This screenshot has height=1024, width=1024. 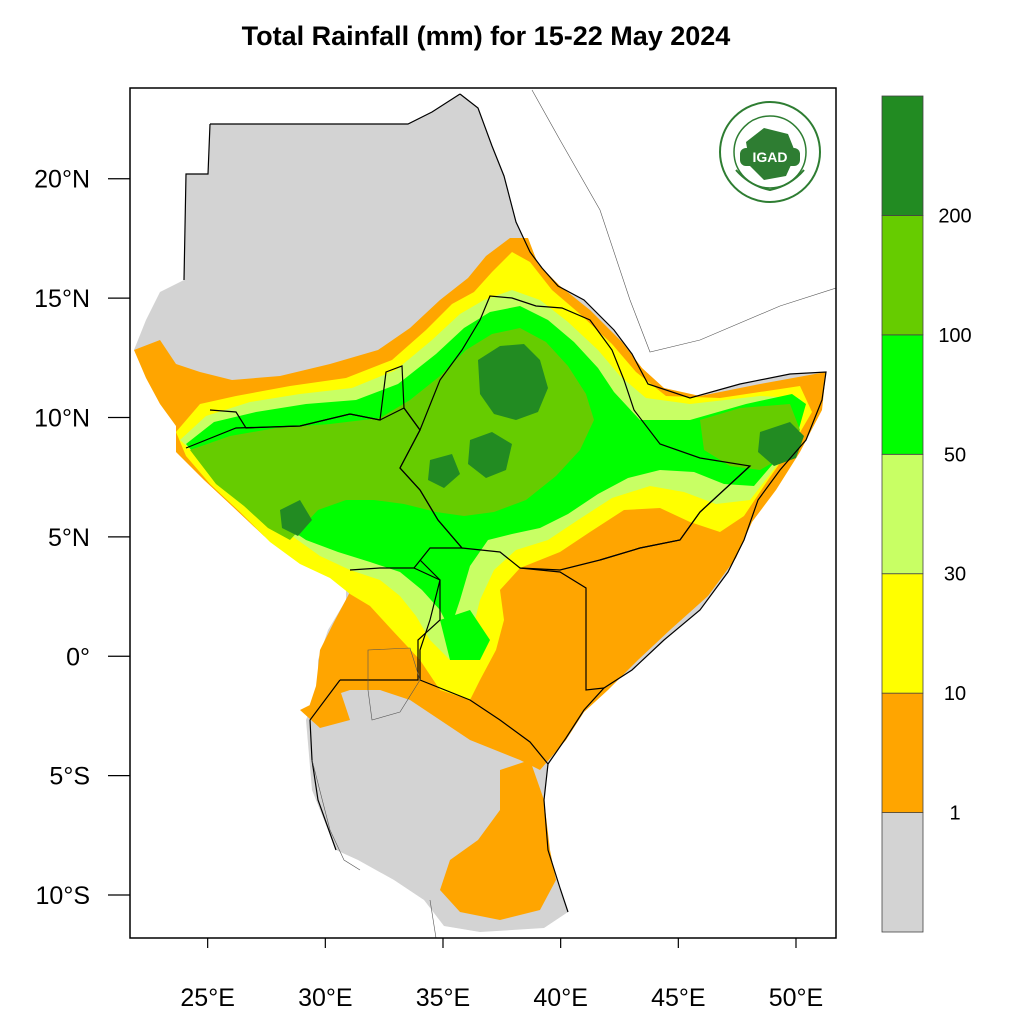 I want to click on lat-tick-label: 5°N, so click(x=69, y=538).